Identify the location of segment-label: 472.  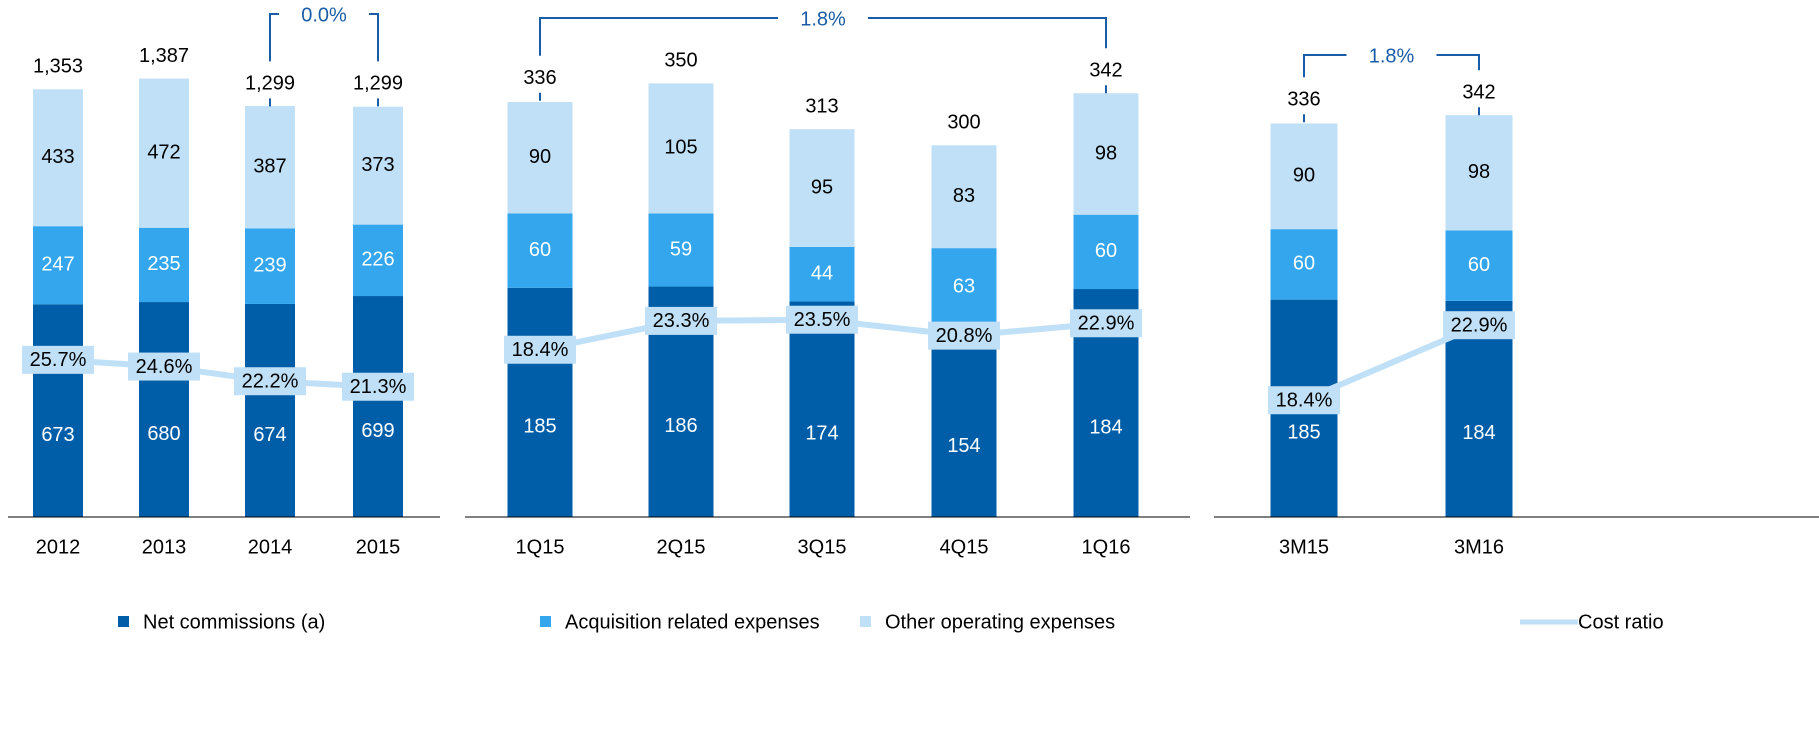
(163, 152).